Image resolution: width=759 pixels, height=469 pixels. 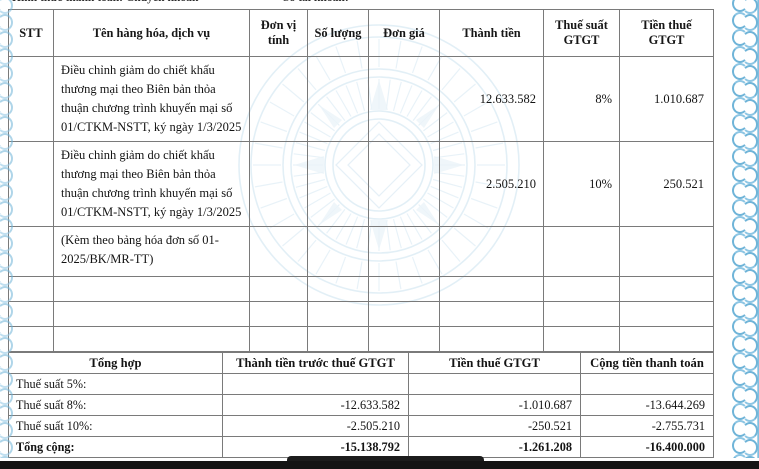 I want to click on ornament-pattern, so click(x=744, y=234).